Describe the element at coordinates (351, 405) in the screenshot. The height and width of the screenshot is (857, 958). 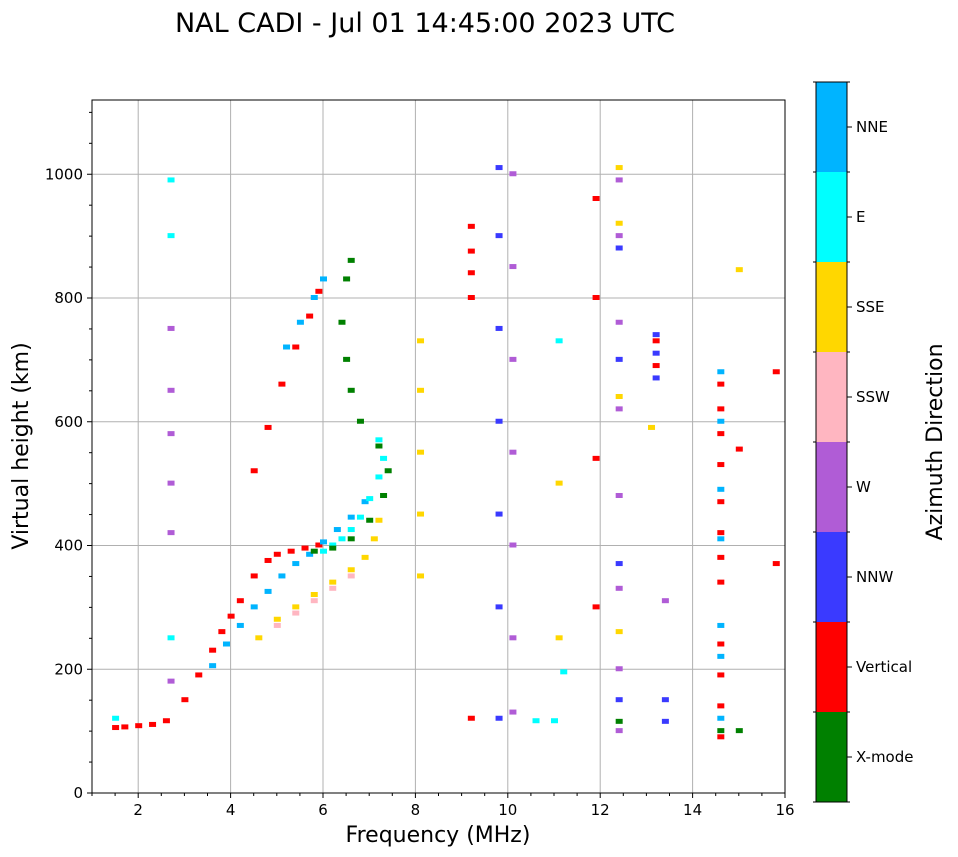
I see `trace-x-mode` at that location.